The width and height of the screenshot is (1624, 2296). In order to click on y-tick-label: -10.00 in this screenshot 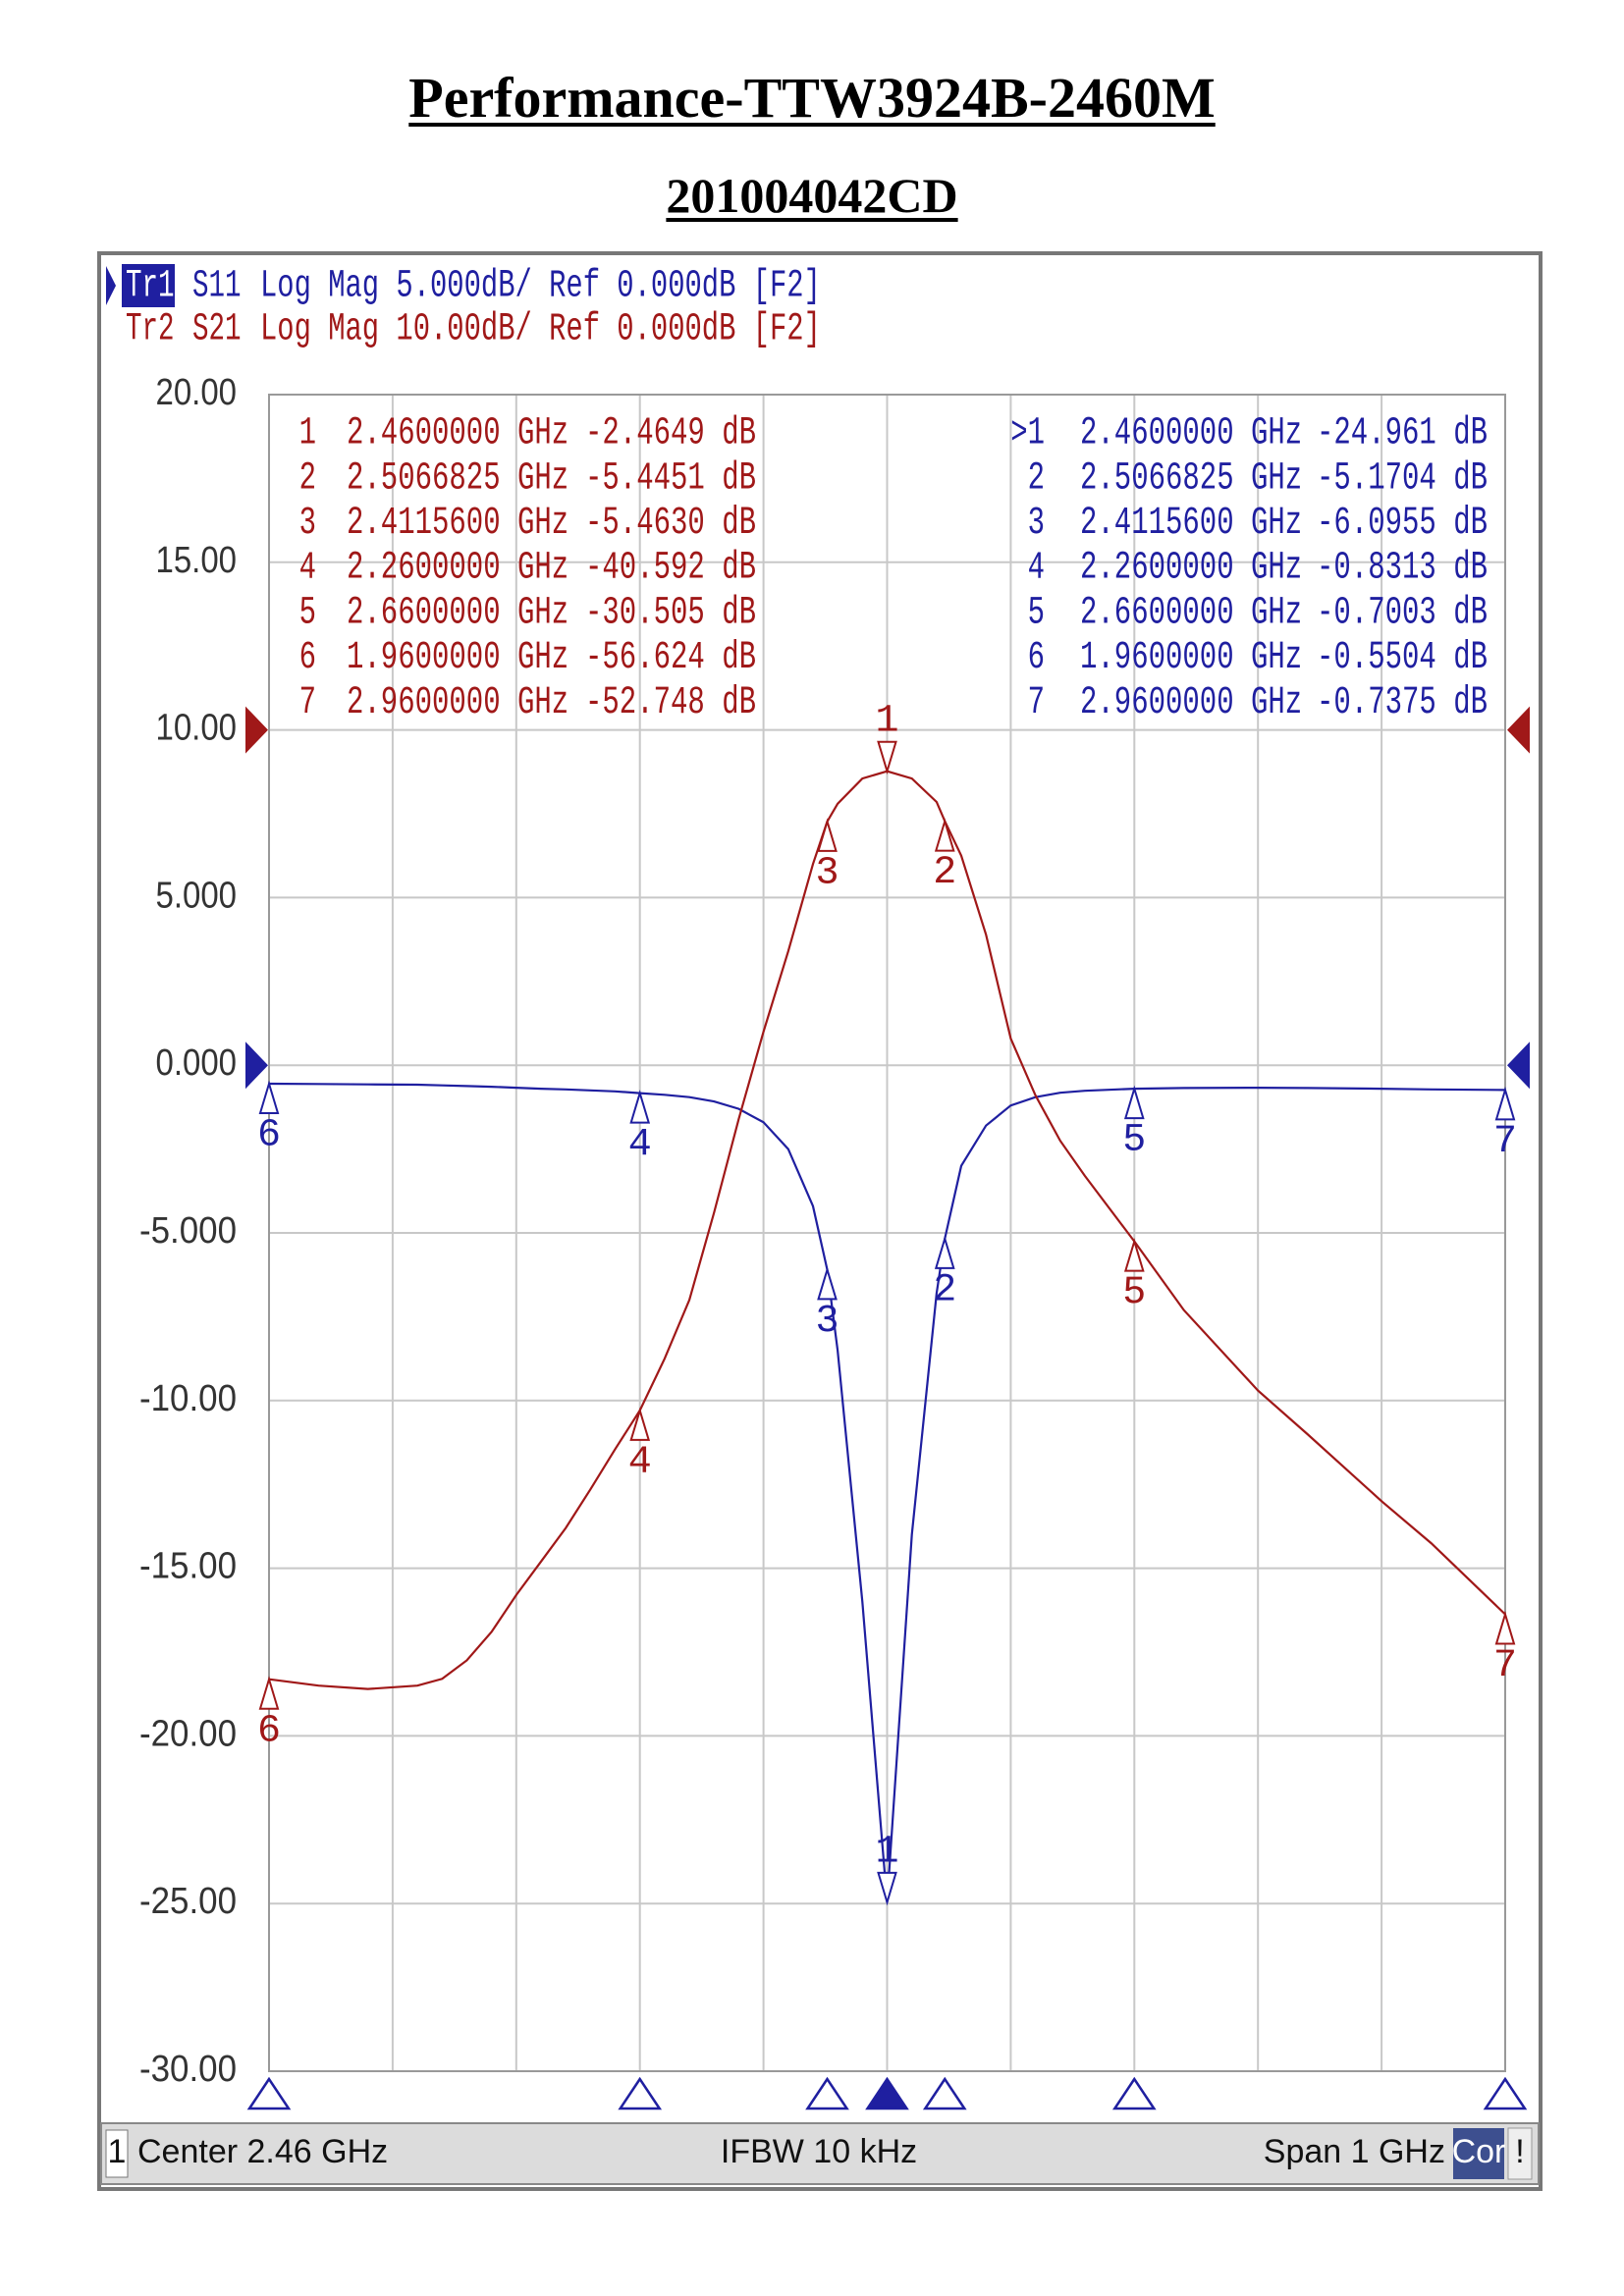, I will do `click(188, 1398)`.